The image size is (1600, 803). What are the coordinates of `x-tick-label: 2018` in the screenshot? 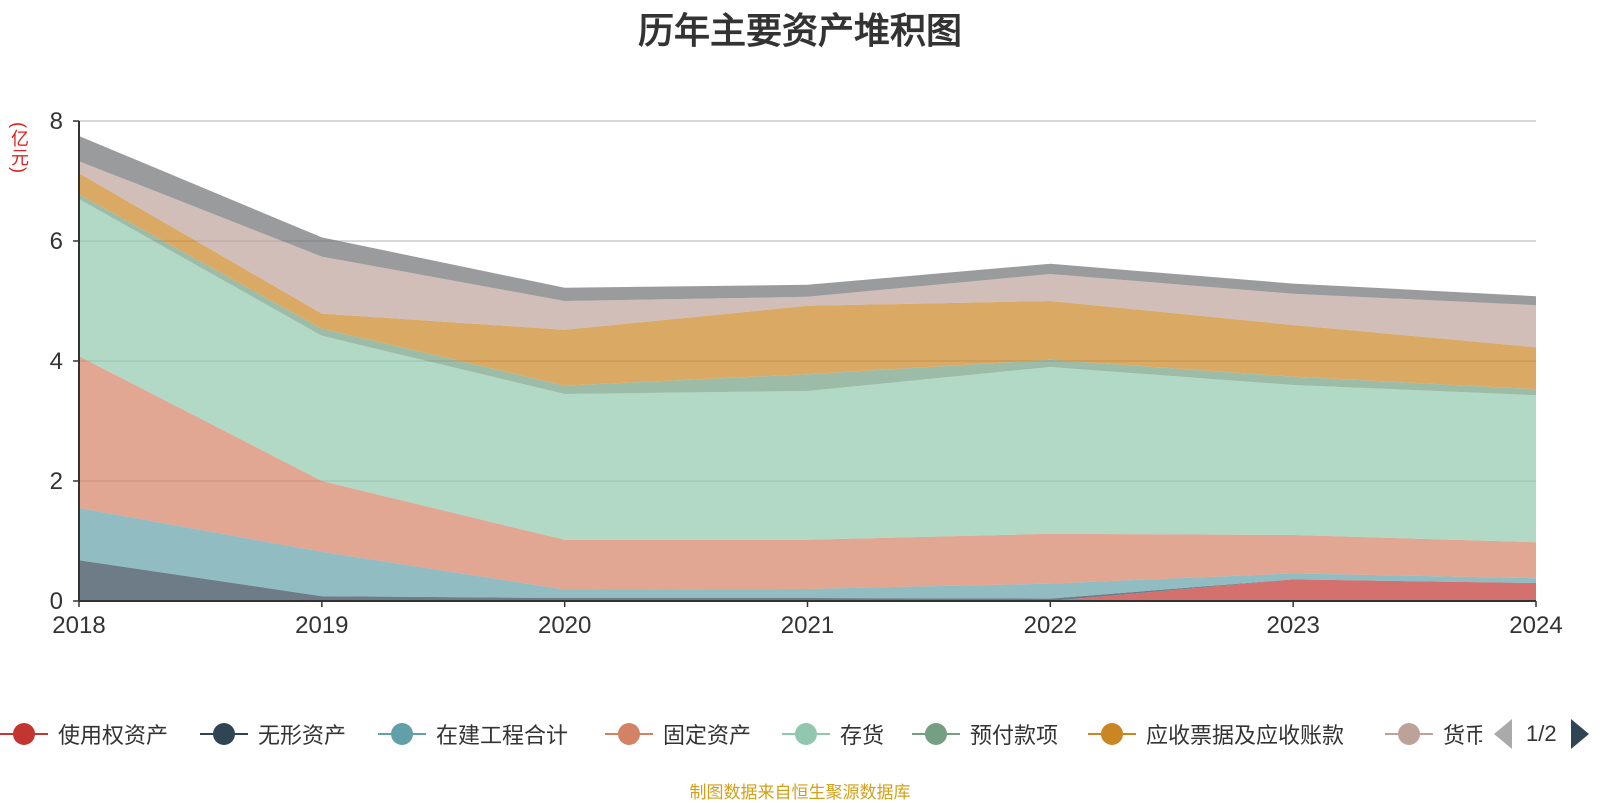 It's located at (78, 625).